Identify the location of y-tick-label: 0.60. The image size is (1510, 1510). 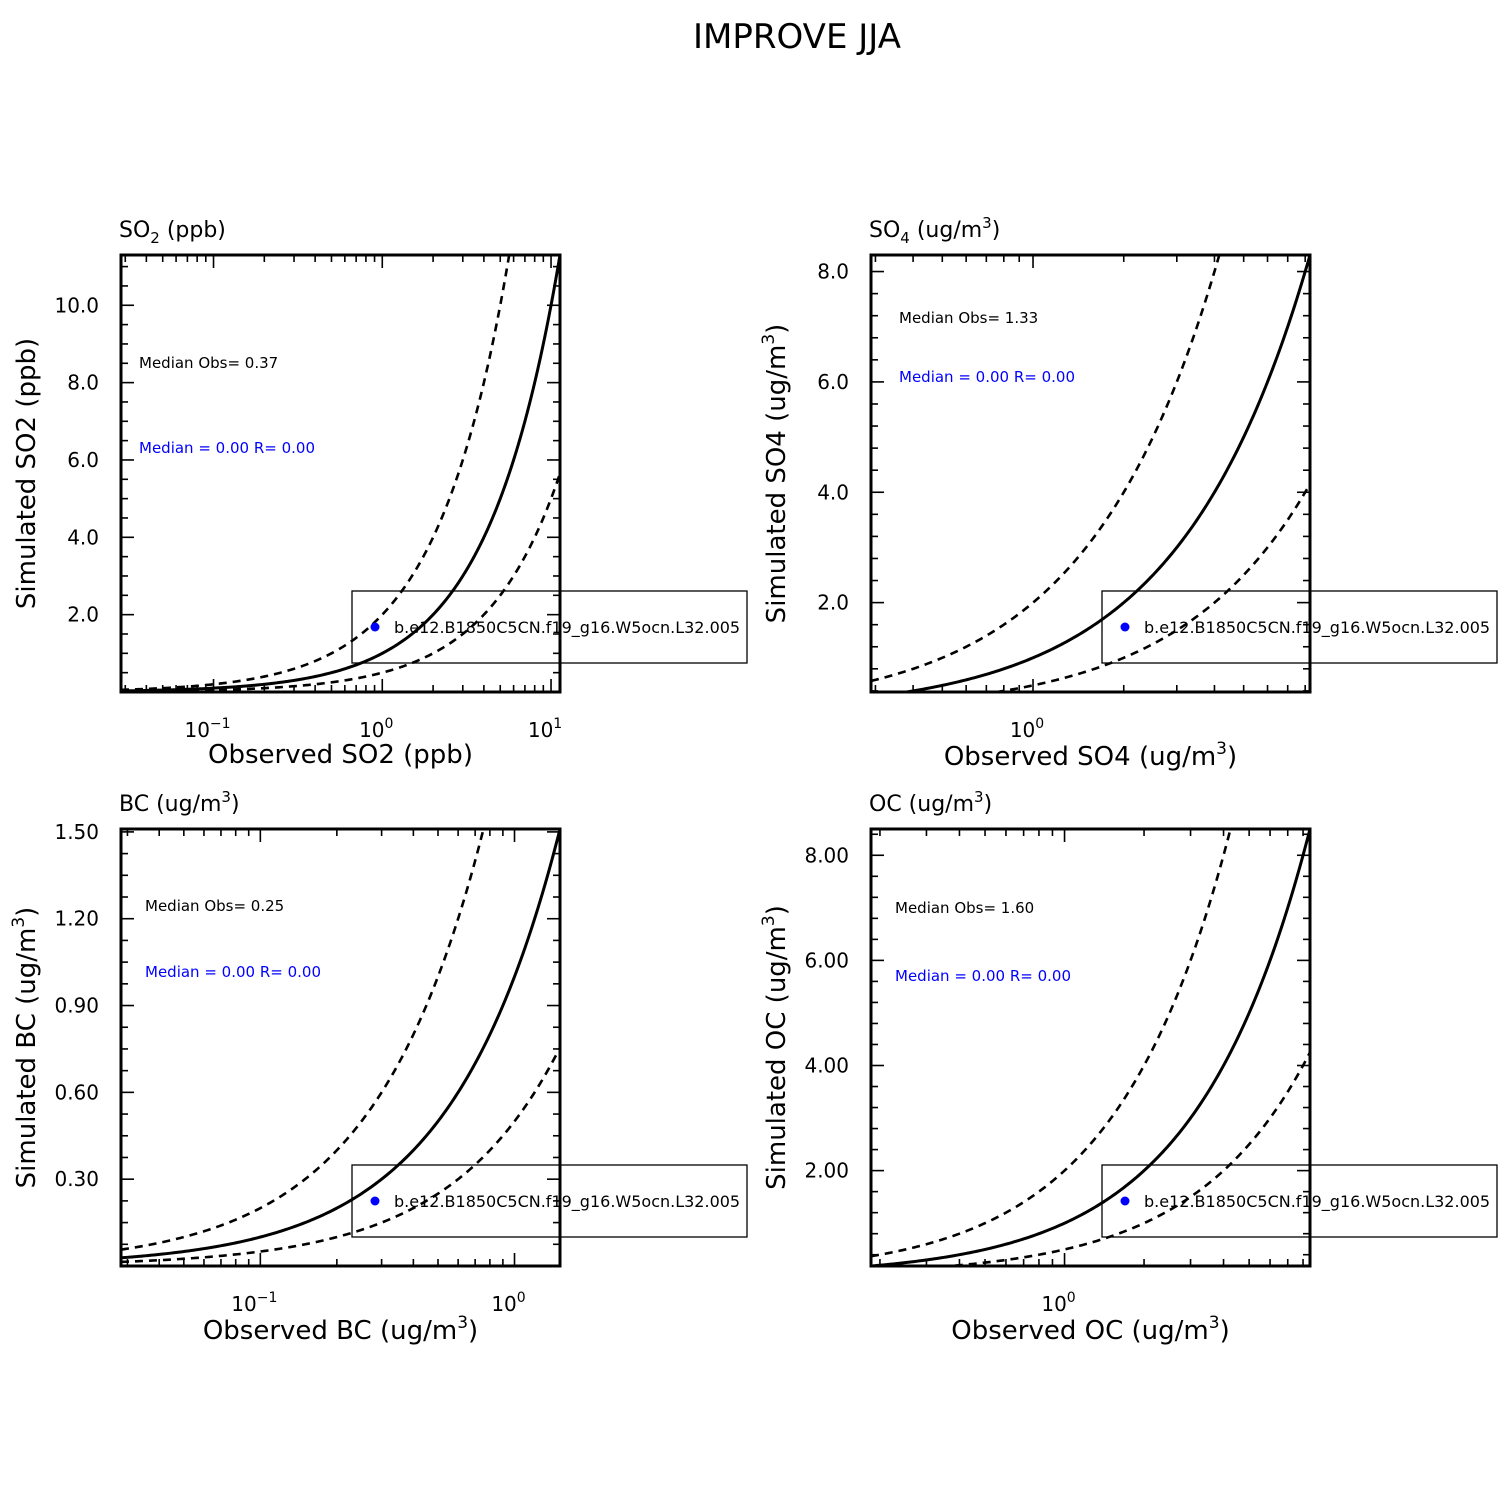
(76, 1092).